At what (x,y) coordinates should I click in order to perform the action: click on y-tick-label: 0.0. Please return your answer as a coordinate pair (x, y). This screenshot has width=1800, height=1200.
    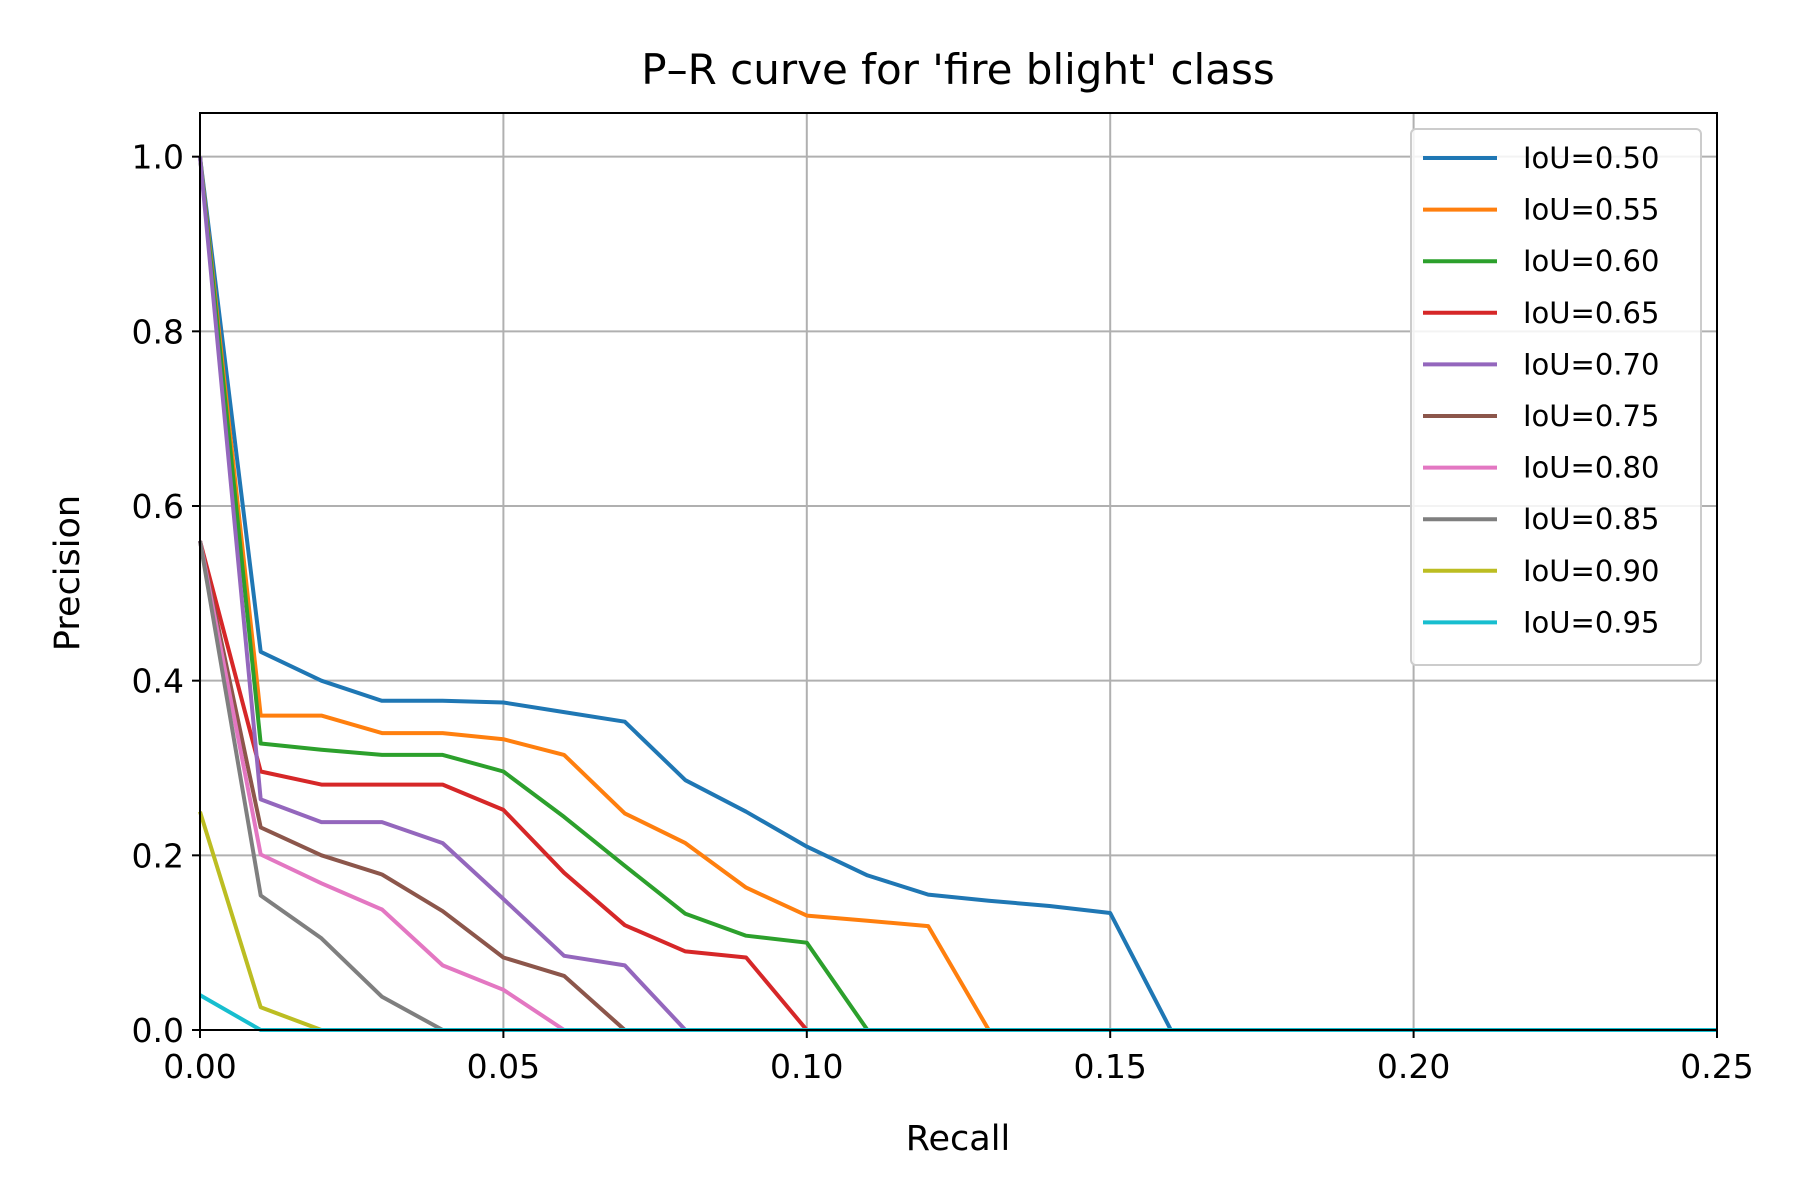
    Looking at the image, I should click on (158, 1030).